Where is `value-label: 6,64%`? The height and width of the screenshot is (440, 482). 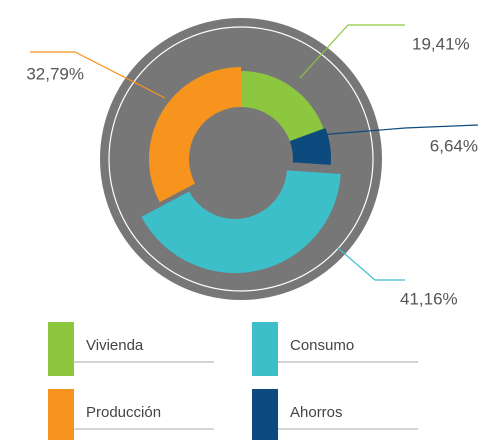 value-label: 6,64% is located at coordinates (454, 145).